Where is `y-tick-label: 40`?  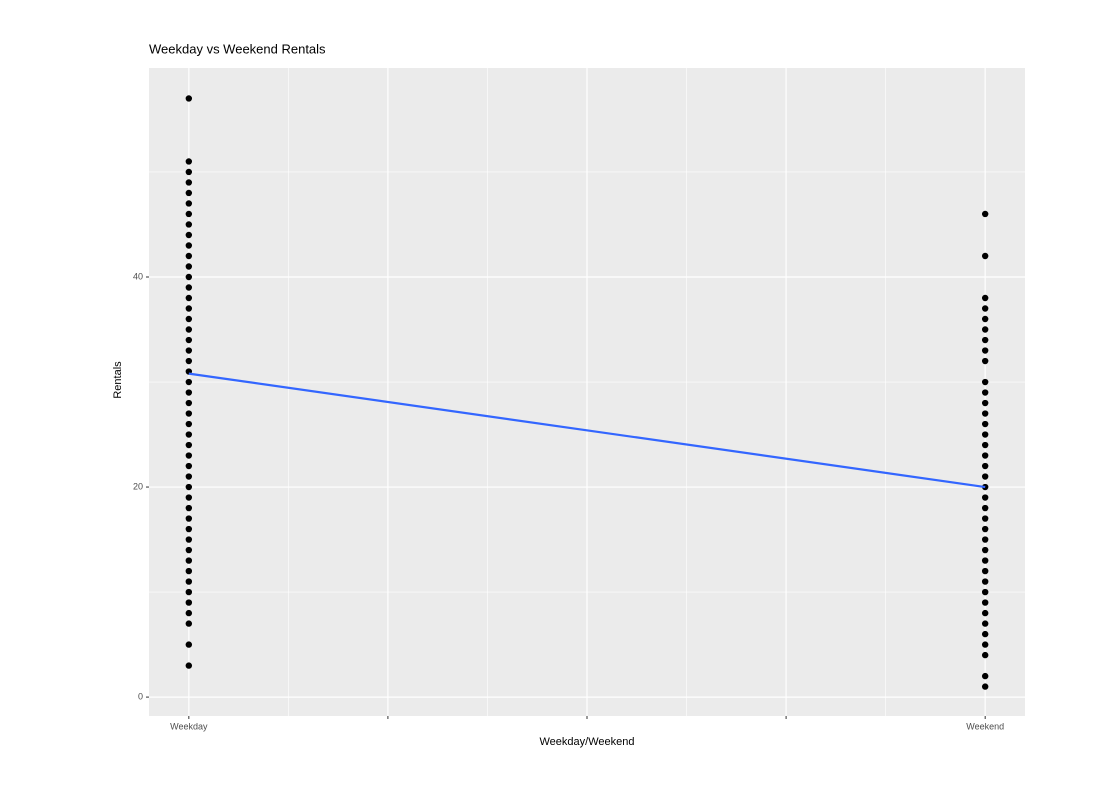
y-tick-label: 40 is located at coordinates (138, 276).